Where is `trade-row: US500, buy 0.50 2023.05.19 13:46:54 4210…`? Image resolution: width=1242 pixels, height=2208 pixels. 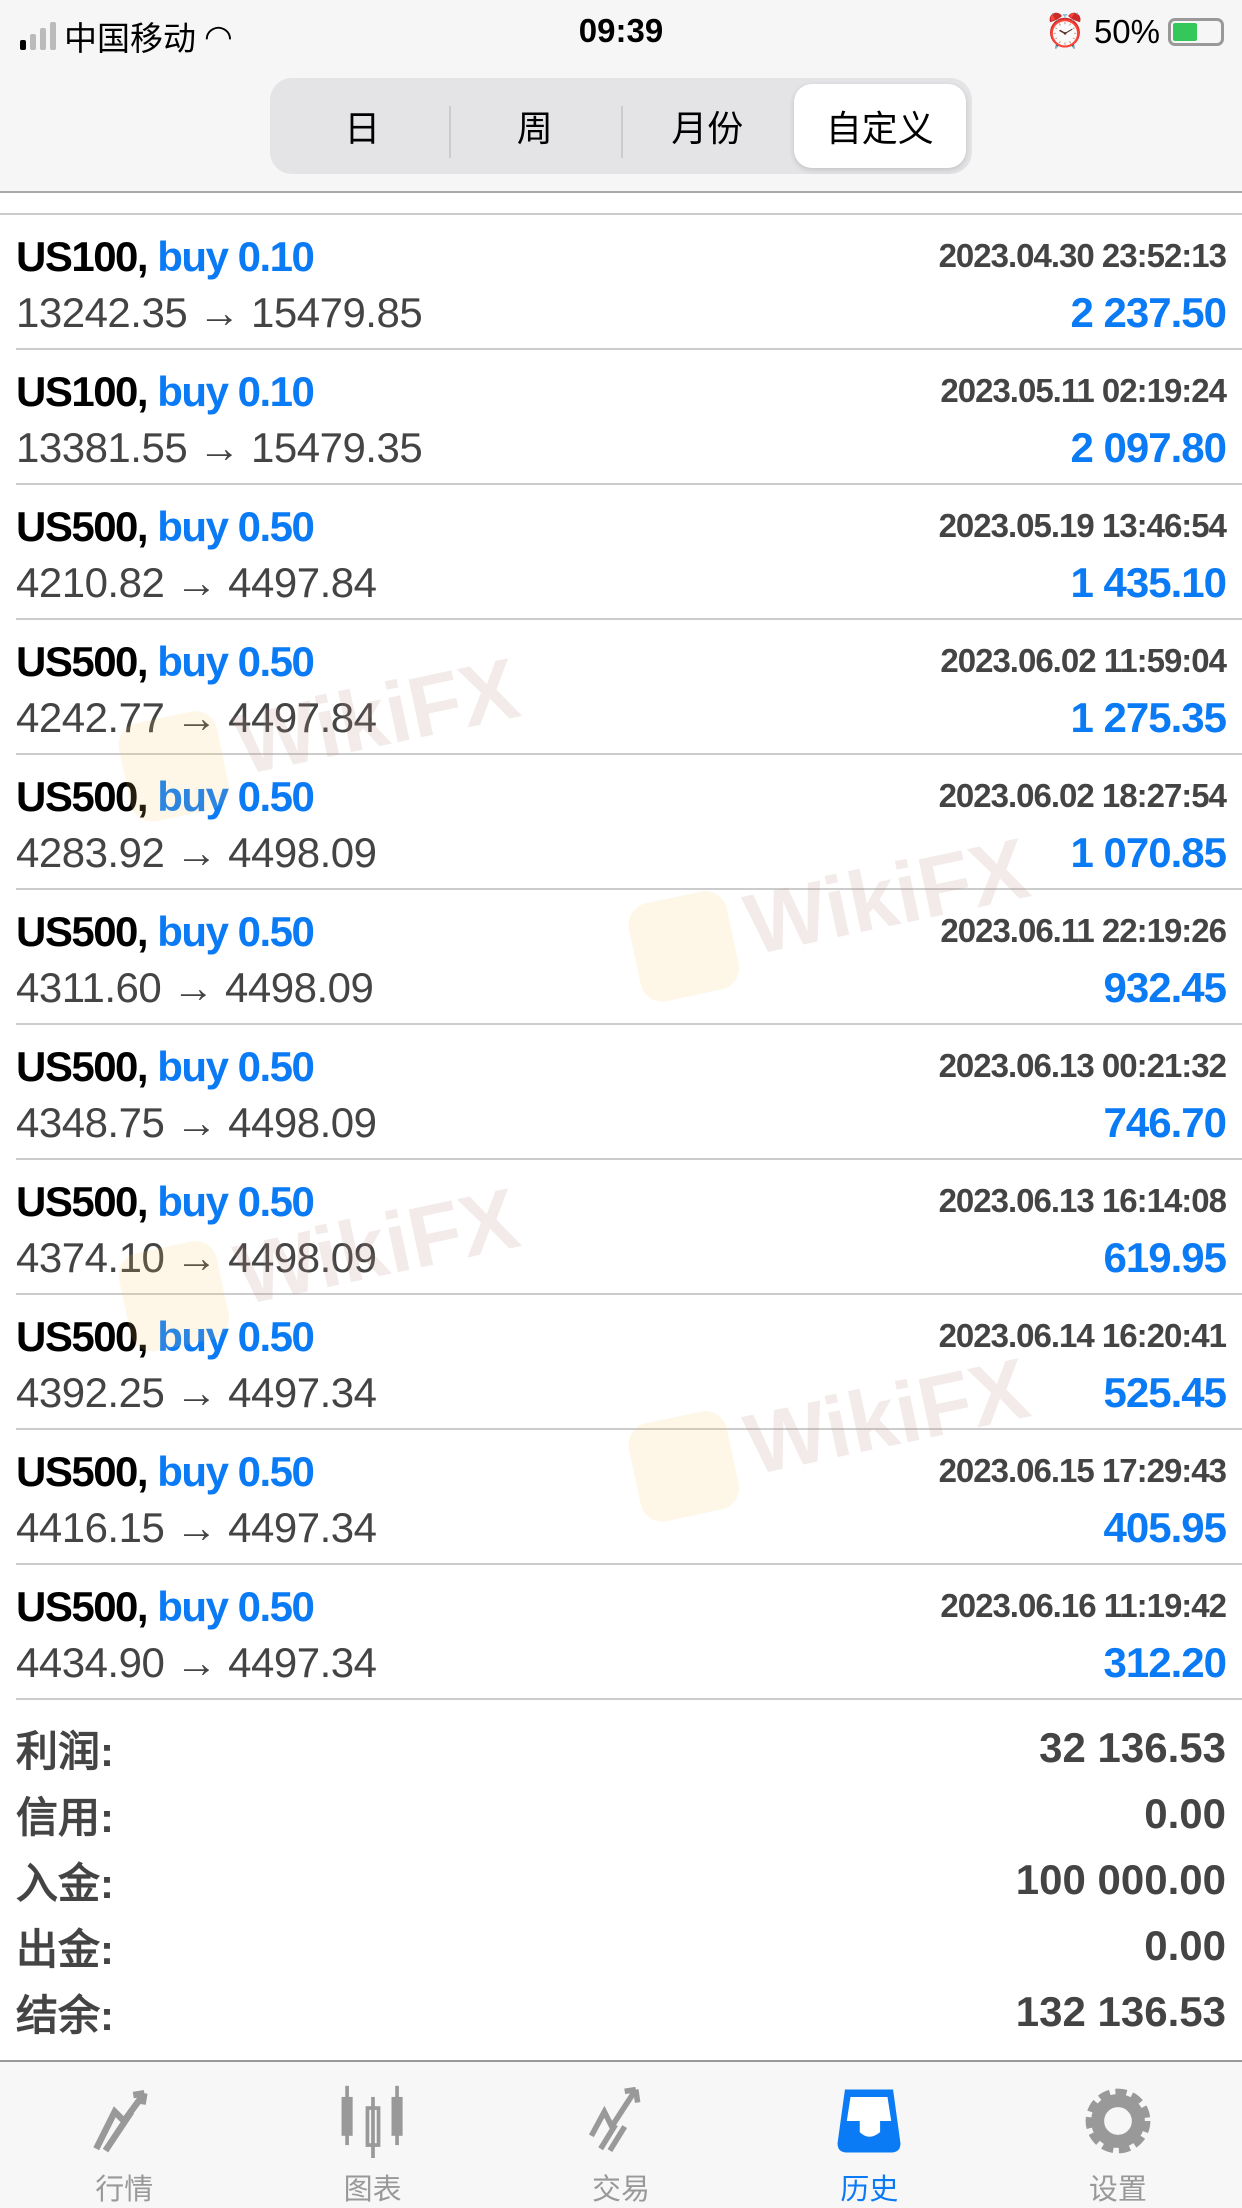 trade-row: US500, buy 0.50 2023.05.19 13:46:54 4210… is located at coordinates (629, 552).